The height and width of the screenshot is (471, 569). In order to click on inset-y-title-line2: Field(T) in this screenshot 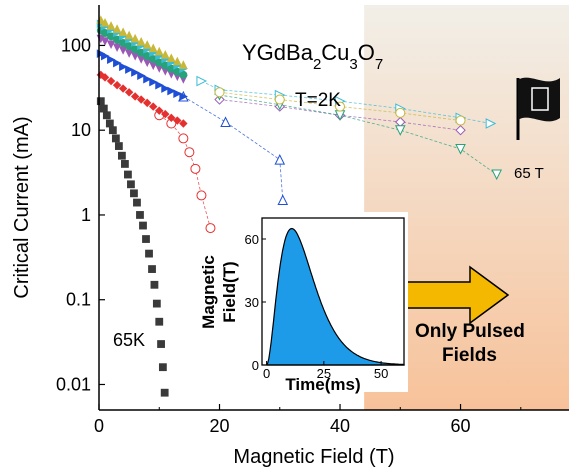, I will do `click(229, 291)`.